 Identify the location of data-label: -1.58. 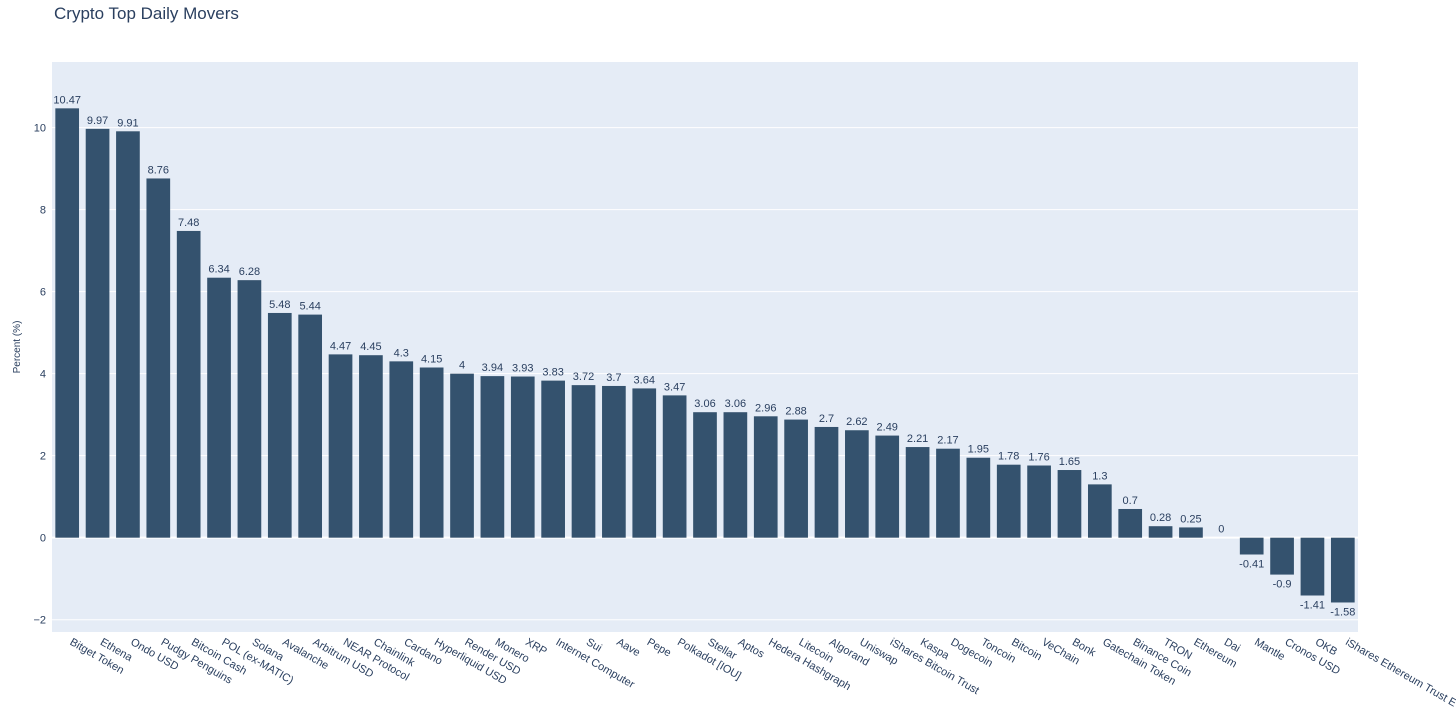
(1342, 612).